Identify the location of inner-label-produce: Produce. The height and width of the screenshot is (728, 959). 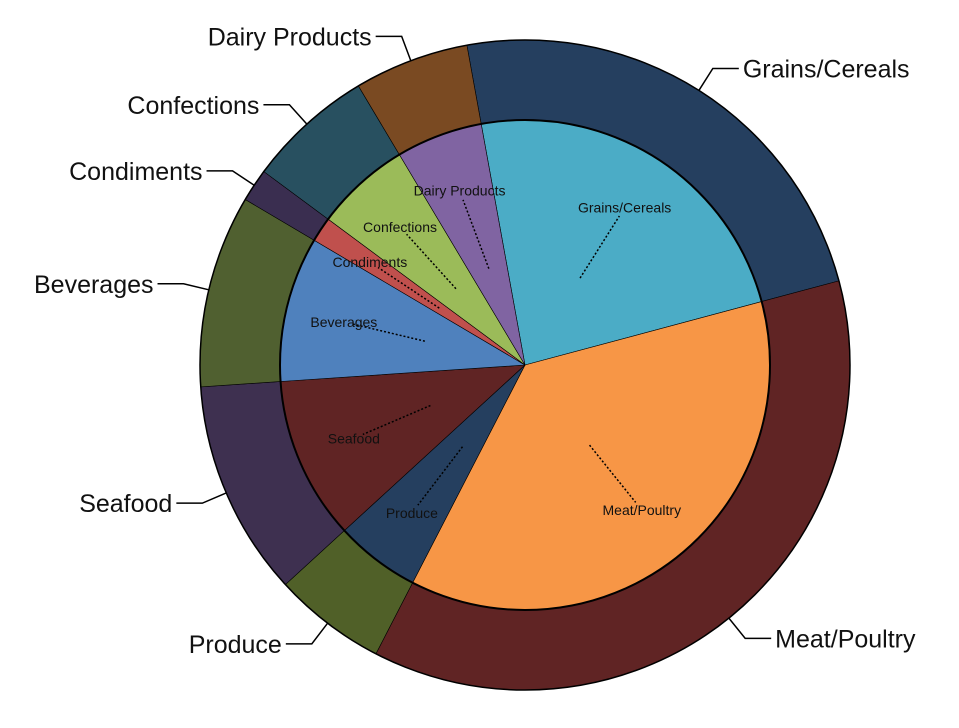
(412, 513).